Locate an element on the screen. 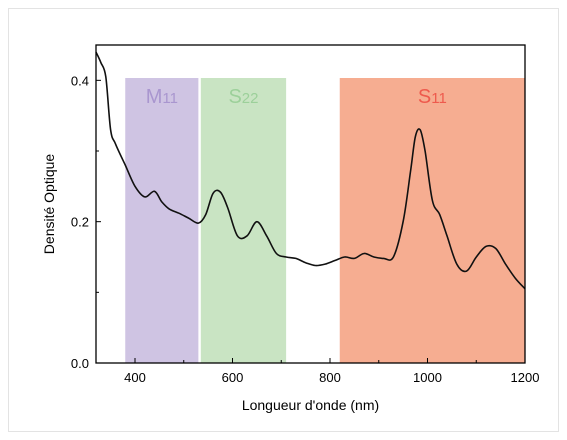 This screenshot has width=567, height=440. band-label-0: M11 is located at coordinates (162, 97).